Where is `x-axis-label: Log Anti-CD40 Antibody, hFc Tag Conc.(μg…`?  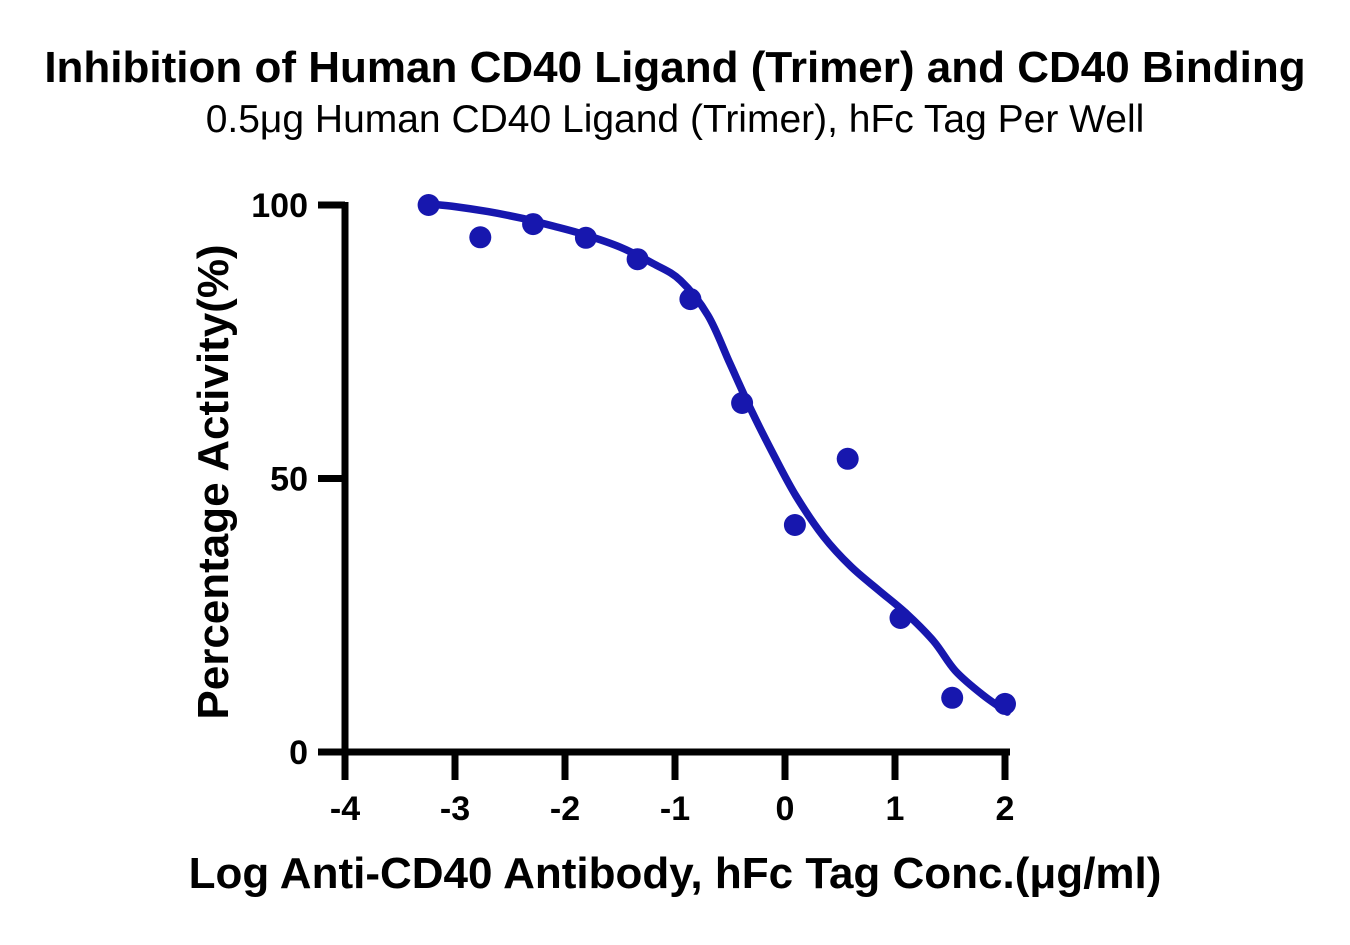 x-axis-label: Log Anti-CD40 Antibody, hFc Tag Conc.(μg… is located at coordinates (675, 873).